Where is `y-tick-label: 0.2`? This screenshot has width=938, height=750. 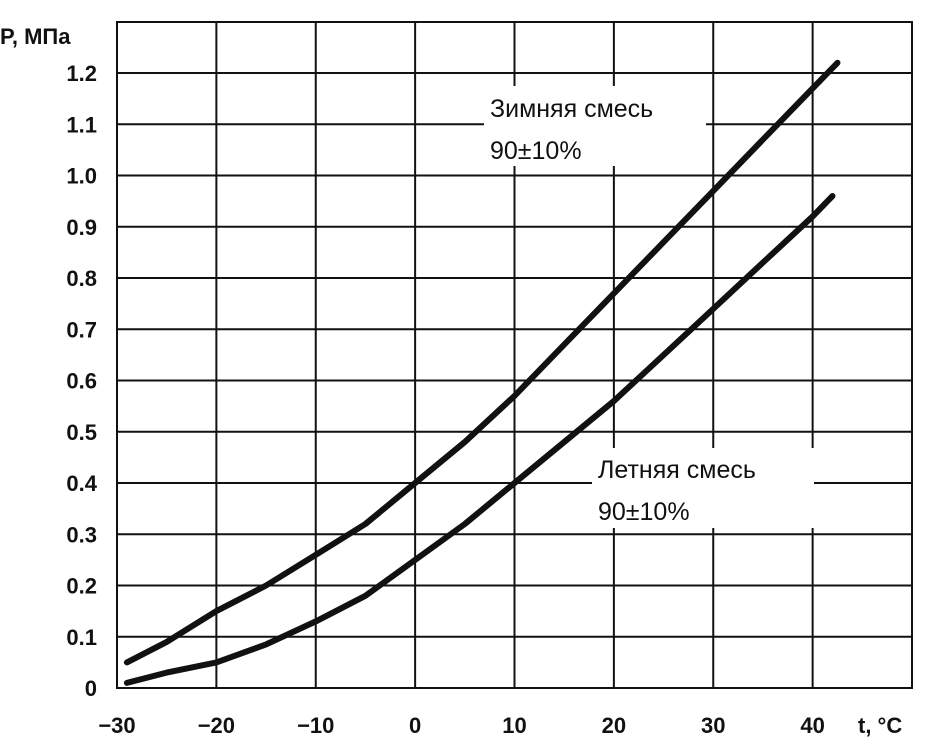 y-tick-label: 0.2 is located at coordinates (81, 586).